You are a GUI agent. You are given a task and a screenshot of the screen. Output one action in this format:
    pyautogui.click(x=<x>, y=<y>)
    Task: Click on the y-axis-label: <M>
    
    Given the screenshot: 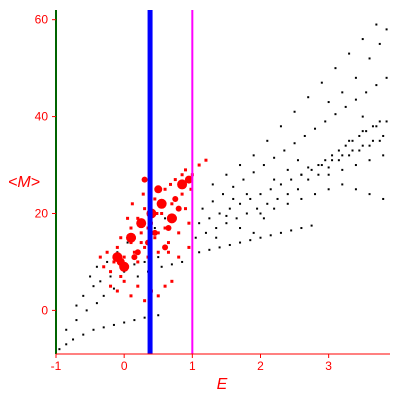 What is the action you would take?
    pyautogui.click(x=24, y=182)
    